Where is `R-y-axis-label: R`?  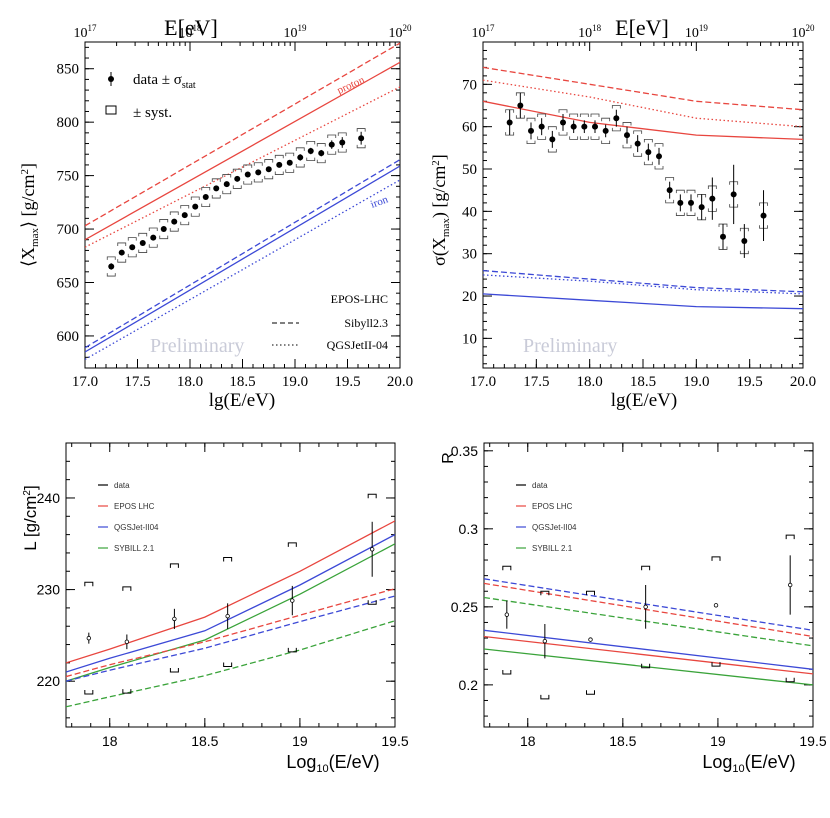 R-y-axis-label: R is located at coordinates (448, 458).